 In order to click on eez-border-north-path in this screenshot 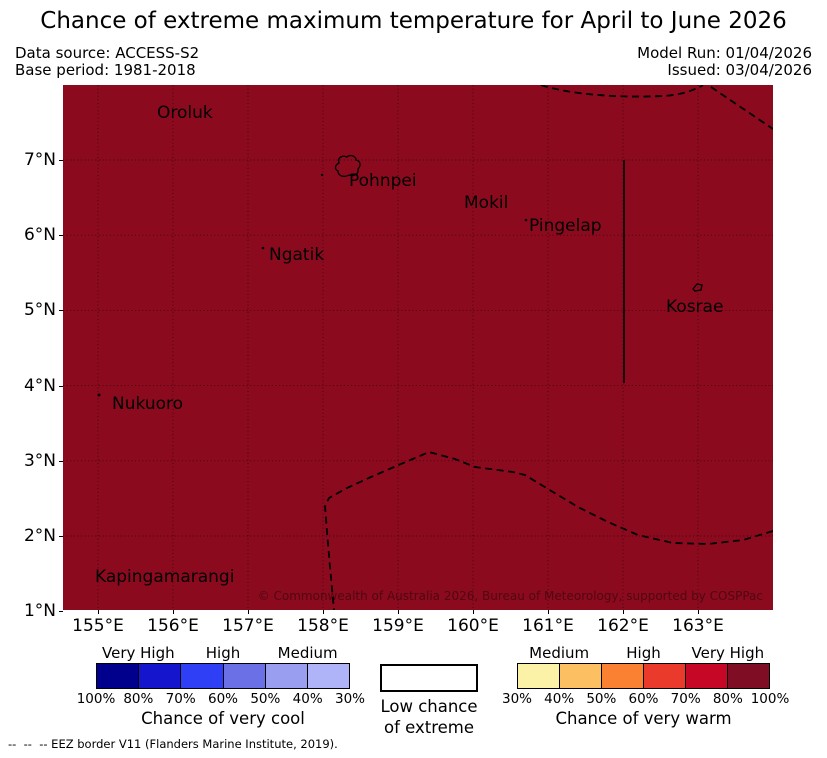, I will do `click(622, 91)`.